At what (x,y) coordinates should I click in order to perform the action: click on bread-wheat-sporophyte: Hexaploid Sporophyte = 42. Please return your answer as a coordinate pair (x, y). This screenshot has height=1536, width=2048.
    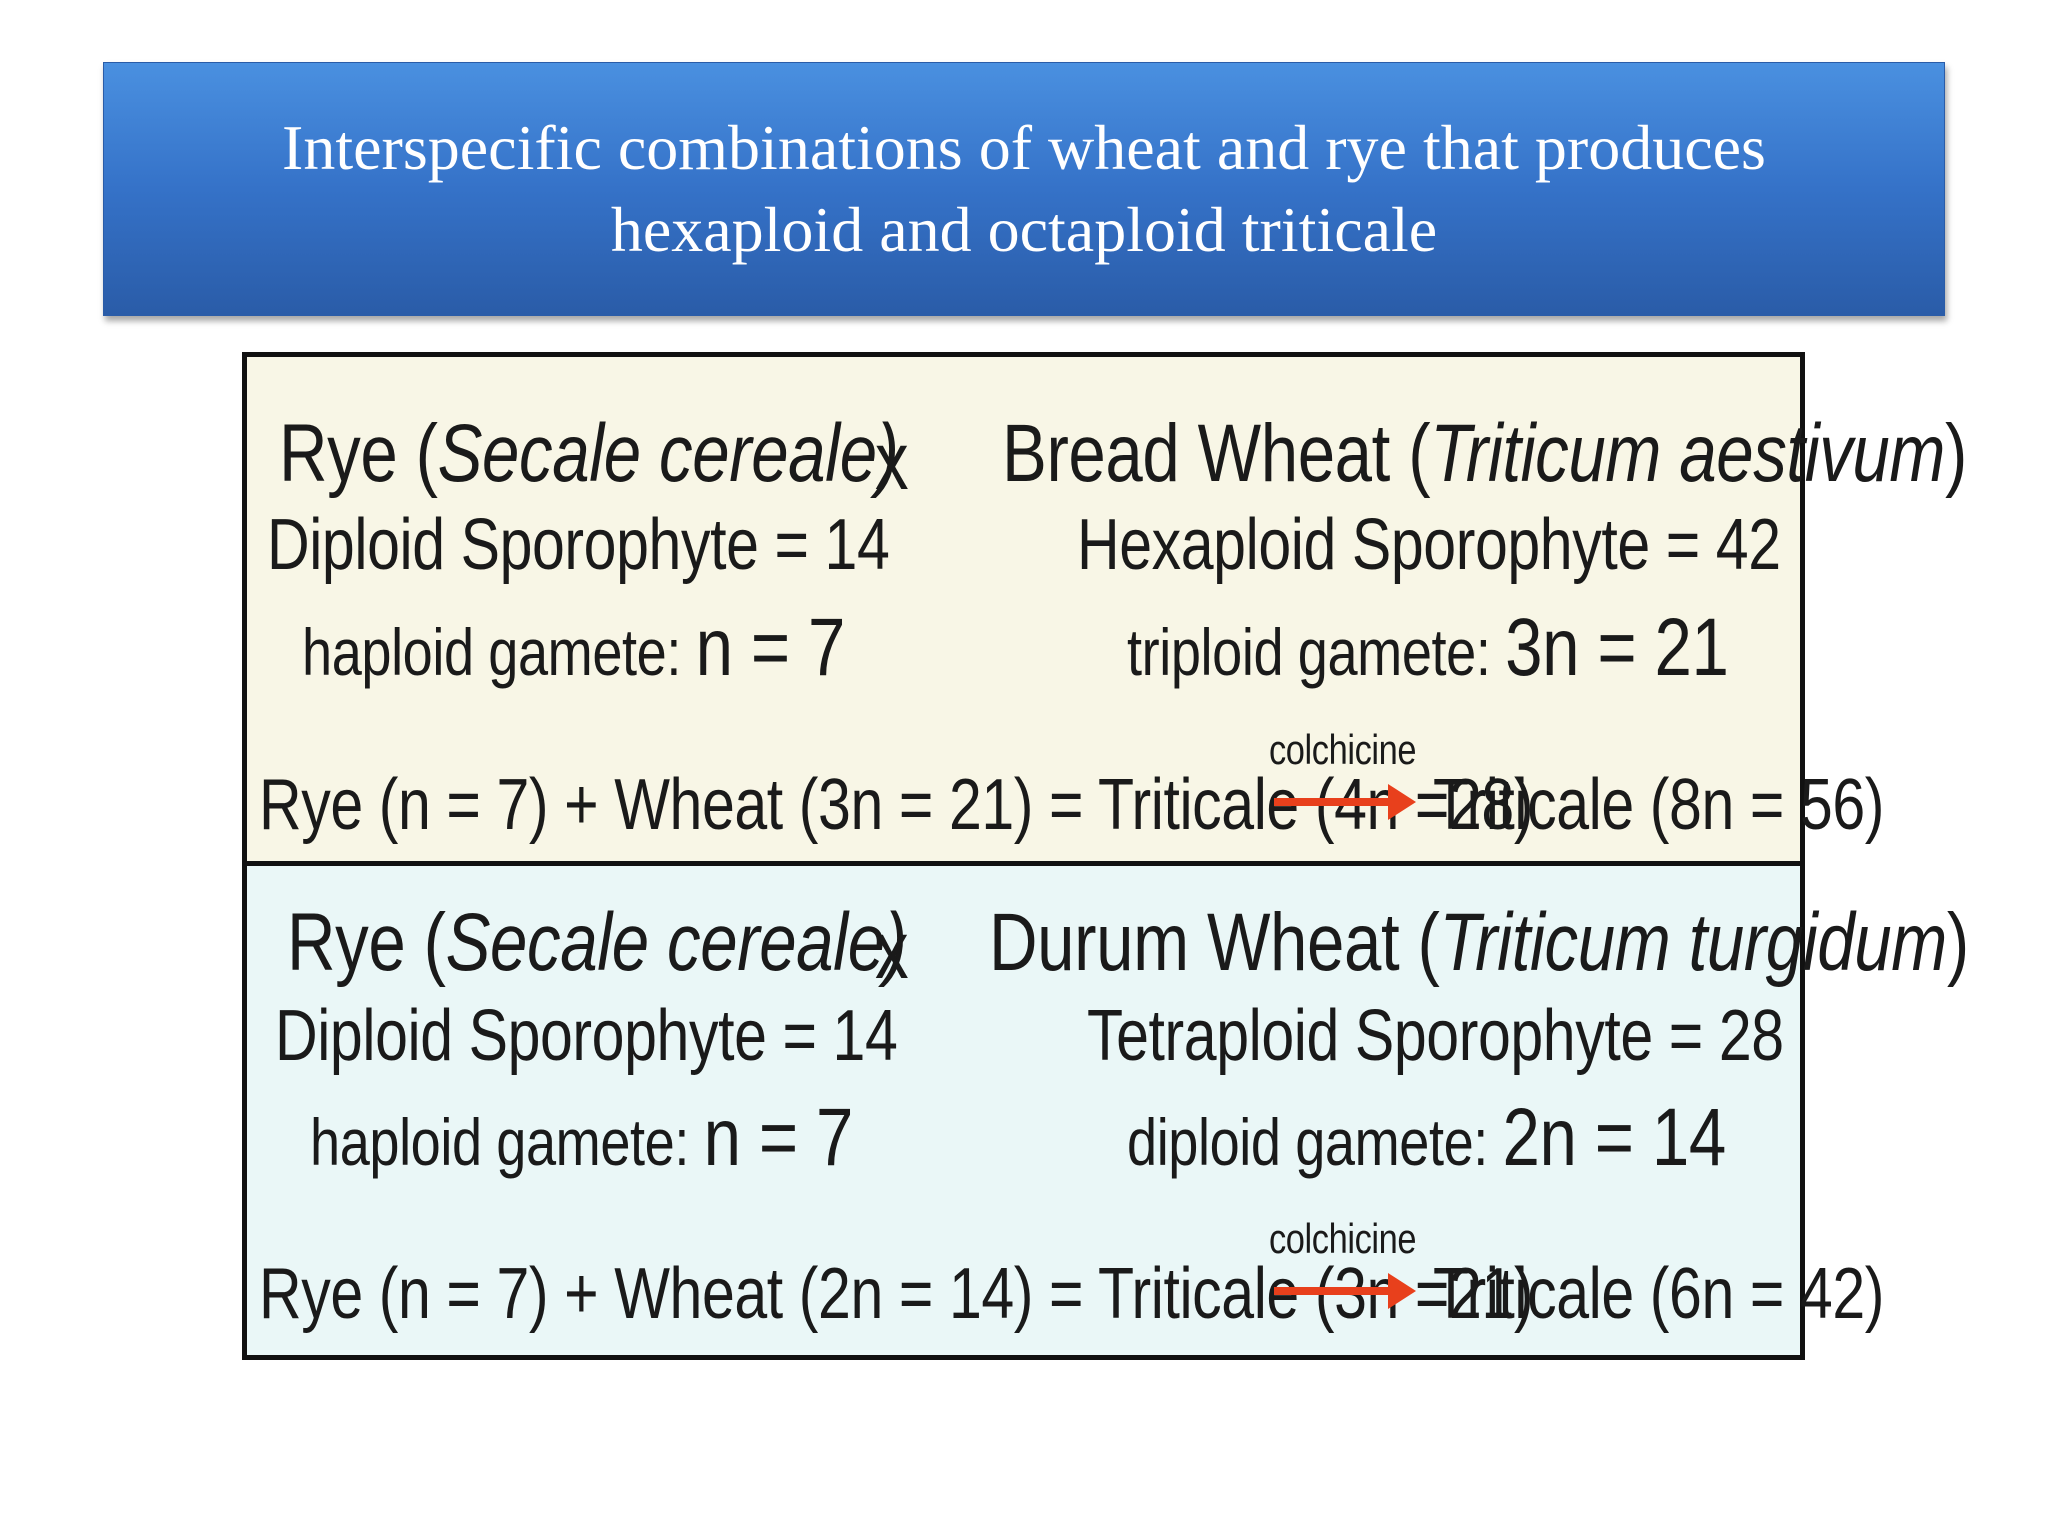
    Looking at the image, I should click on (1429, 545).